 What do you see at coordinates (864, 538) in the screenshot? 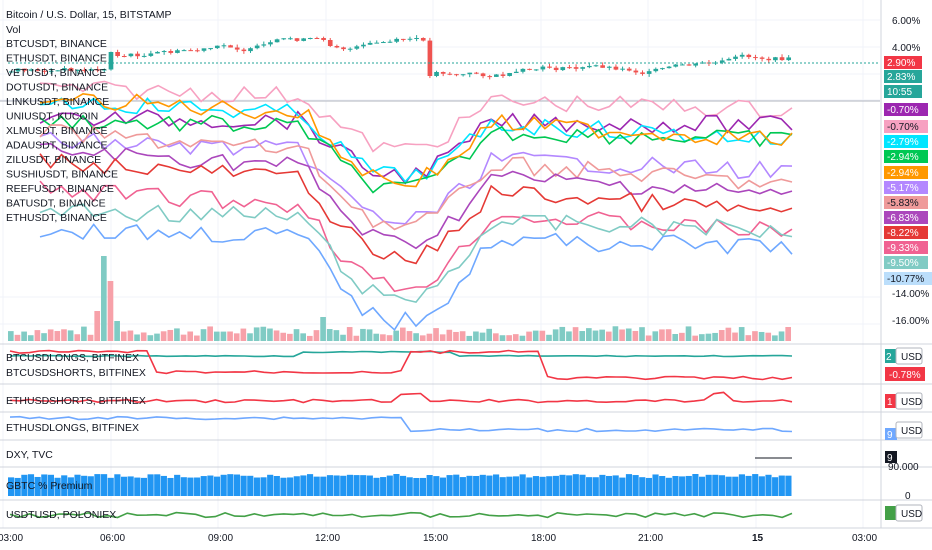
I see `time-label-0300b: 03:00` at bounding box center [864, 538].